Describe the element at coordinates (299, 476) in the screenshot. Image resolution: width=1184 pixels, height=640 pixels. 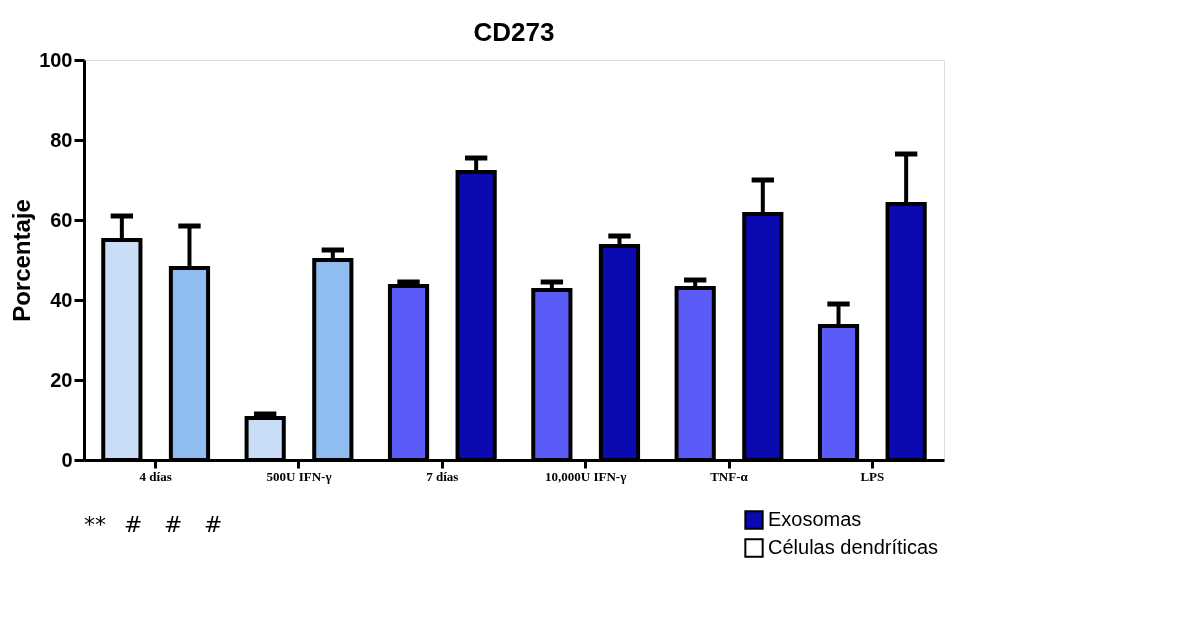
I see `x-tick-label: 500U IFN-γ` at that location.